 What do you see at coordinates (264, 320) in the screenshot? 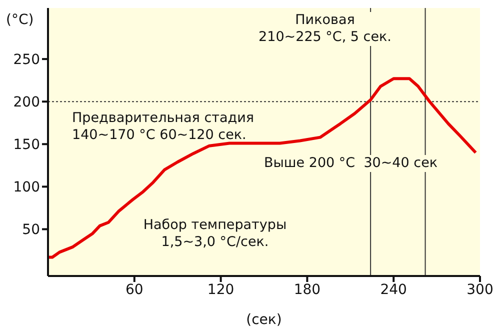
I see `x-axis-title: (сек)` at bounding box center [264, 320].